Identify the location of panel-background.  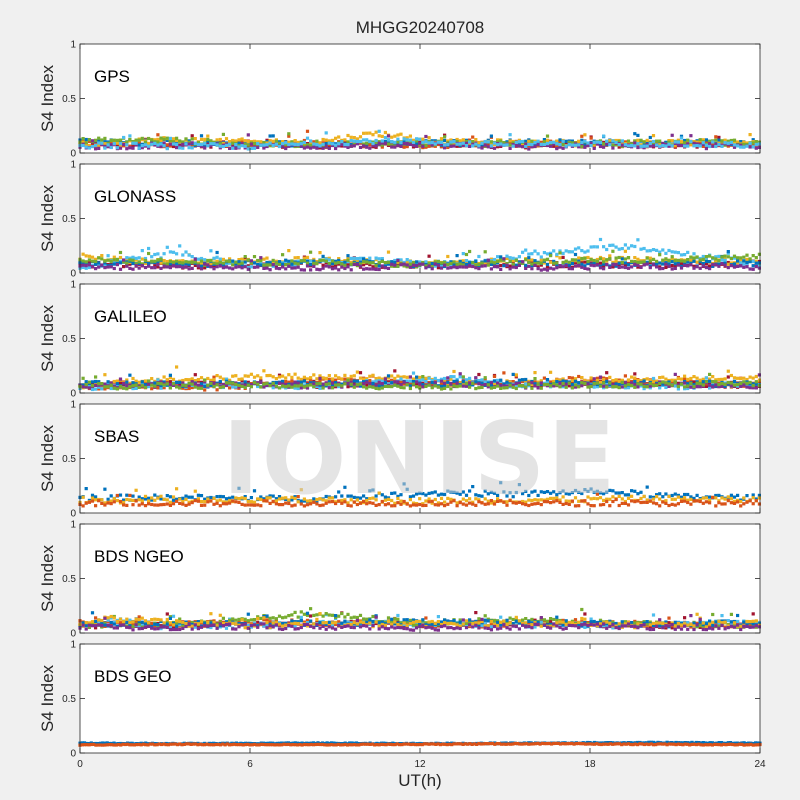
(420, 338).